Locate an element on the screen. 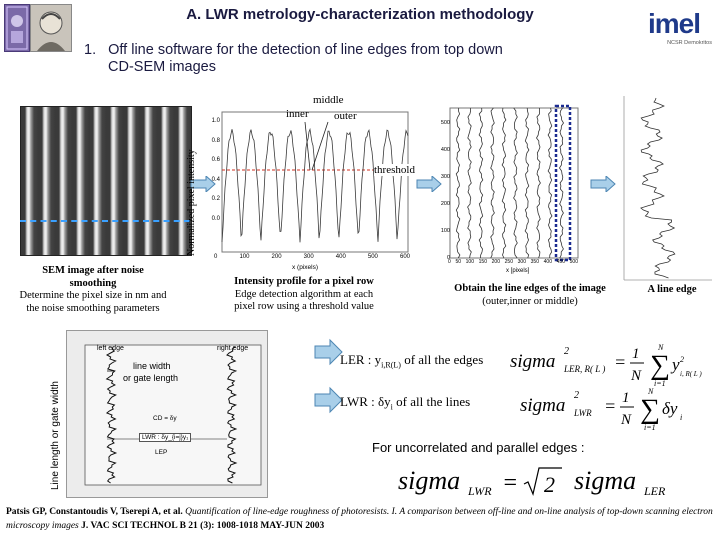  lw-left-edge-label: left edge is located at coordinates (110, 348).